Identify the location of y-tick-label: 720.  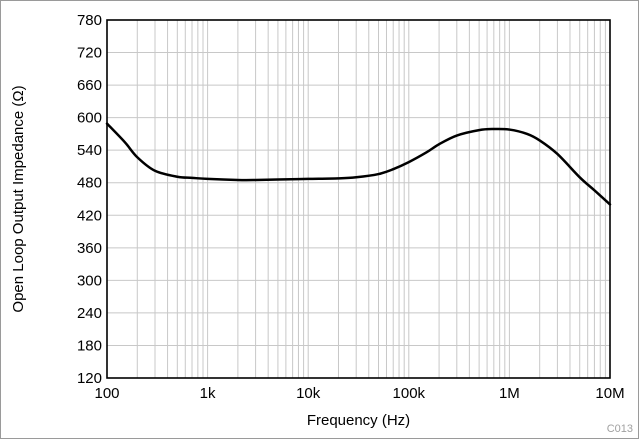
(89, 53).